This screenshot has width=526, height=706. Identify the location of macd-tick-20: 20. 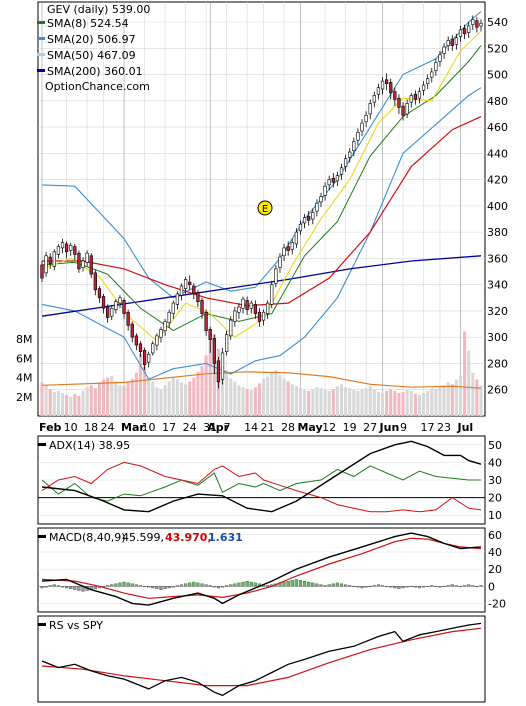
(495, 569).